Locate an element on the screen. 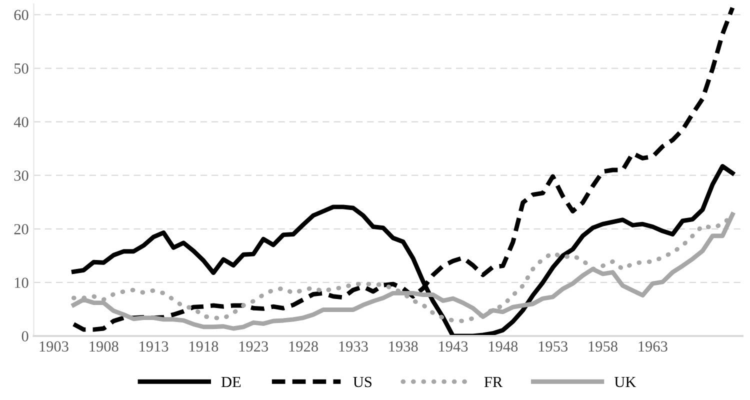 The image size is (750, 400). x-tick-label: 1908 is located at coordinates (104, 346).